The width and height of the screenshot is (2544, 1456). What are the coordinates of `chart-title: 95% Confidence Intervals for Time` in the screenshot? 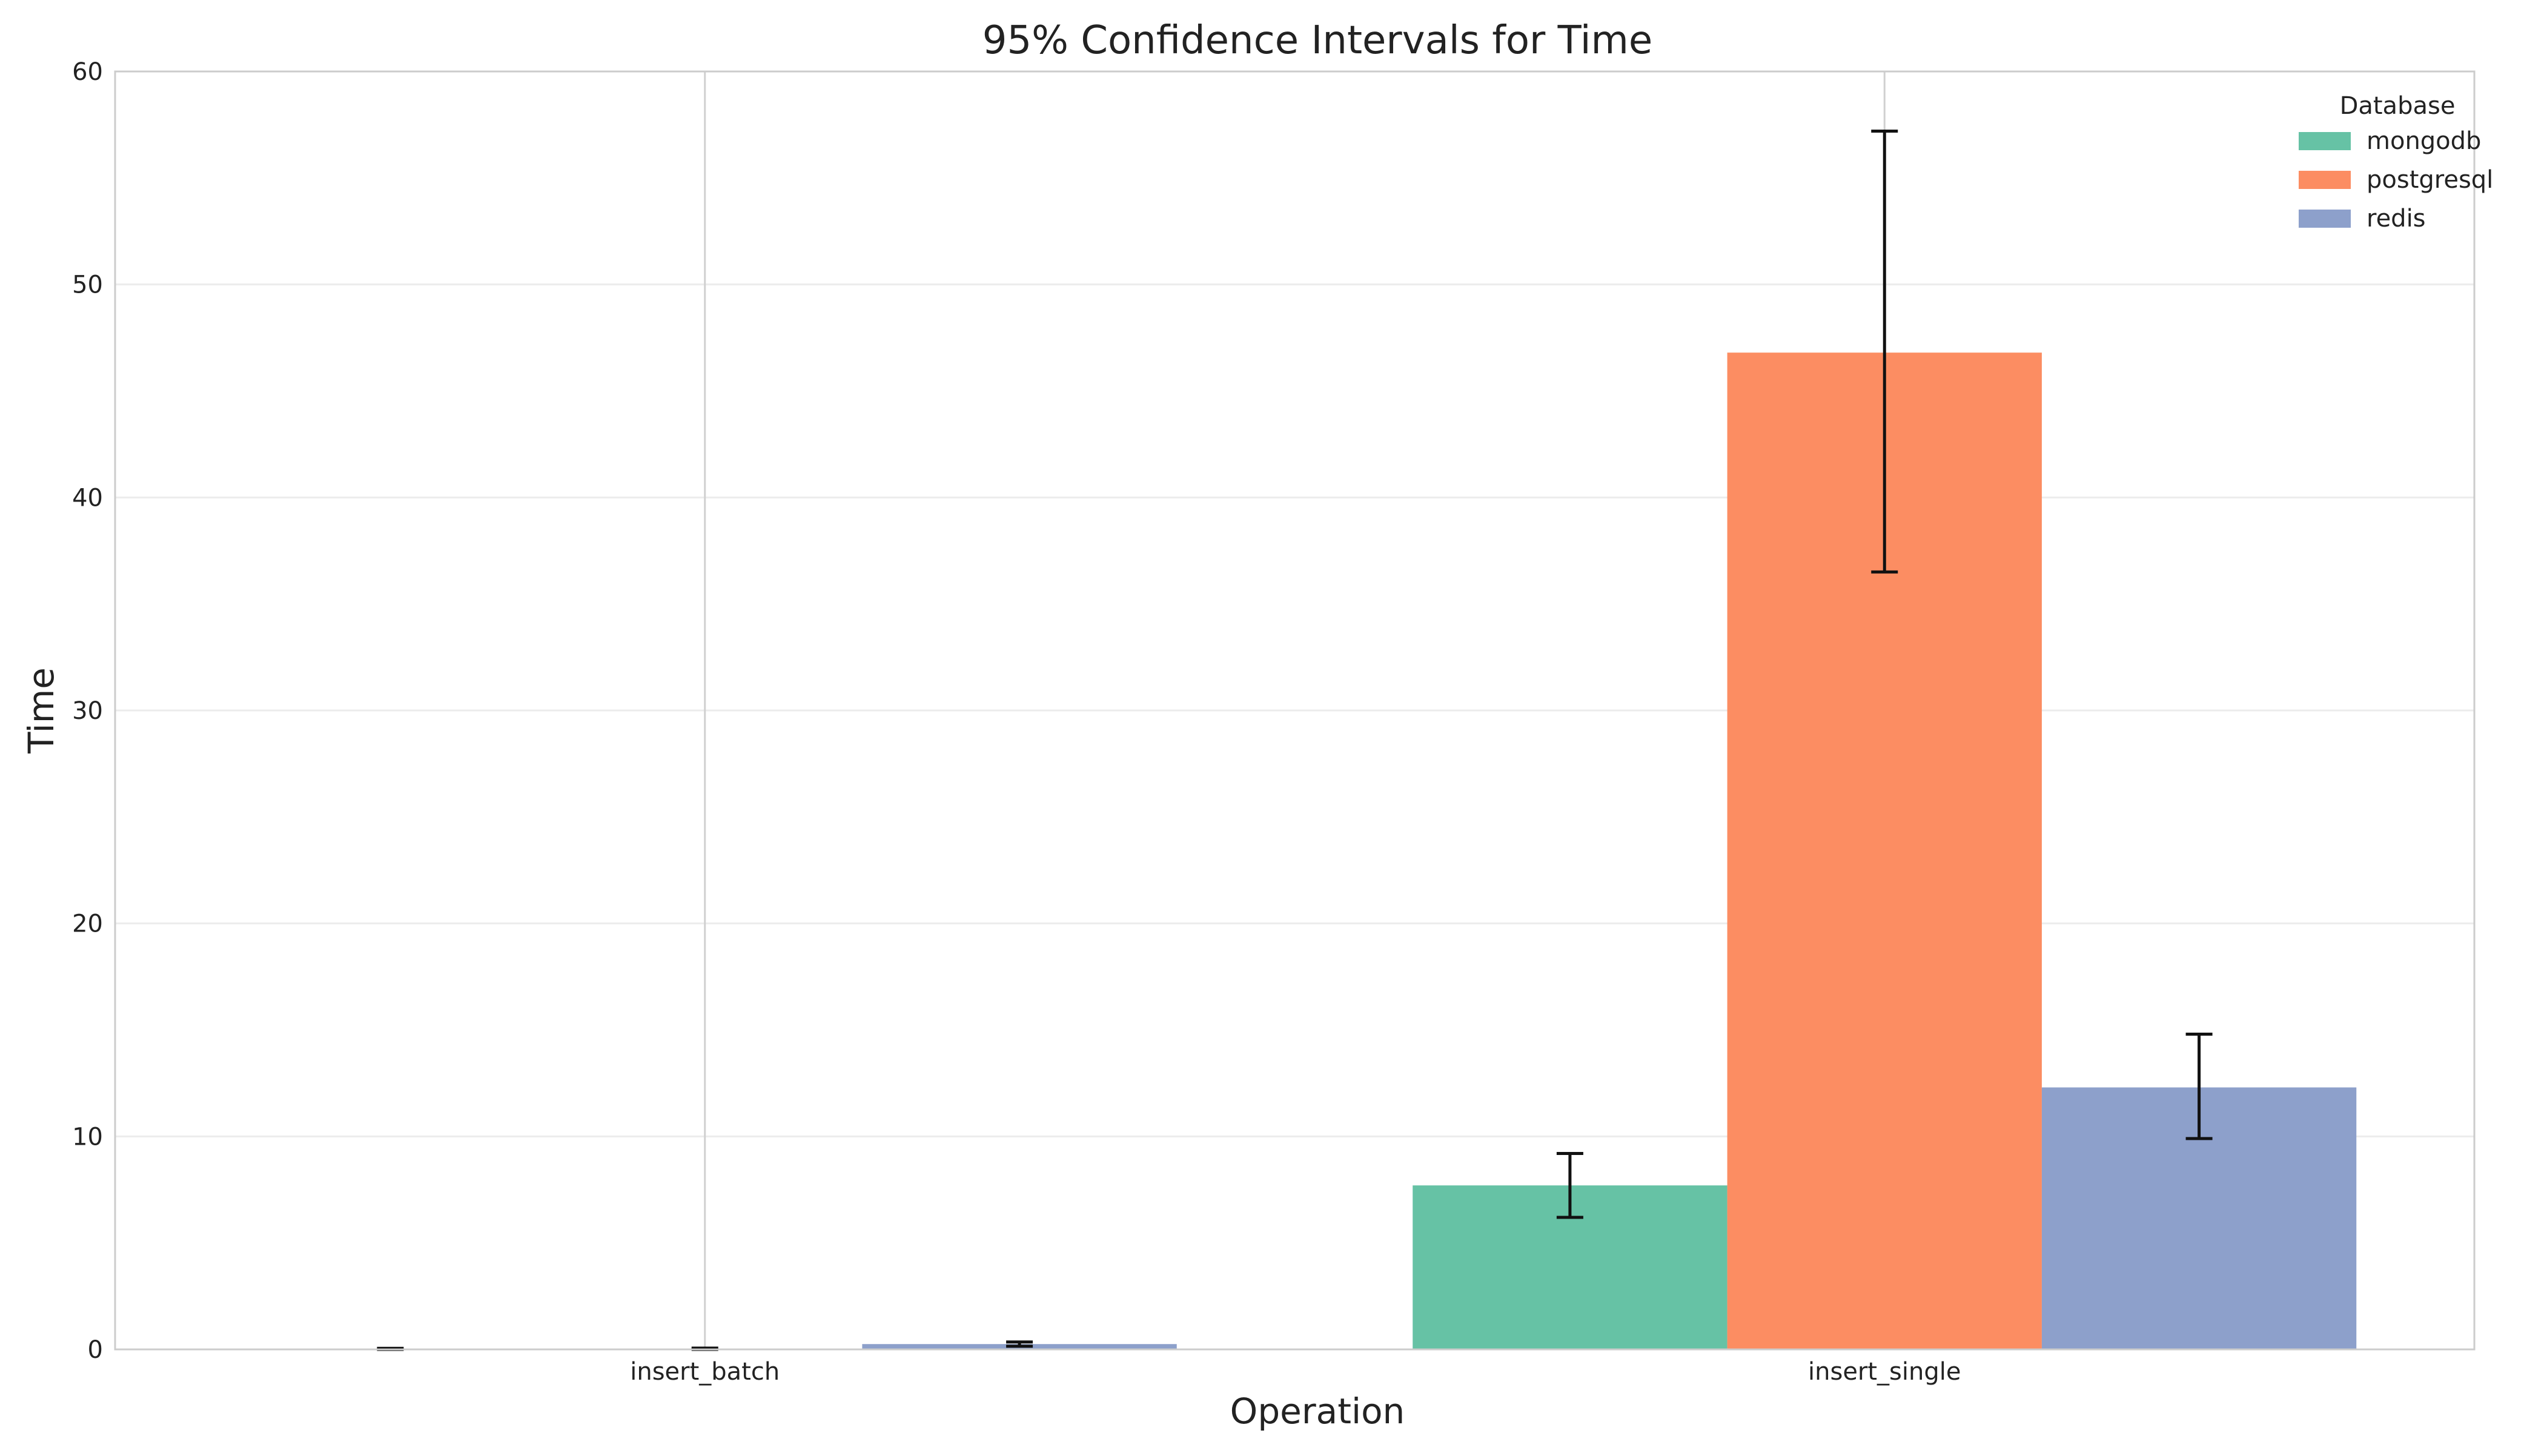 It's located at (1318, 40).